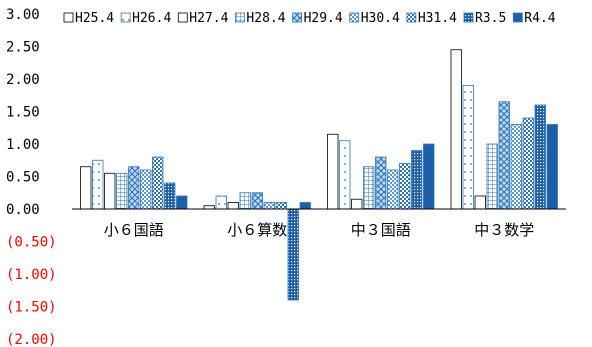 Image resolution: width=592 pixels, height=347 pixels. I want to click on bar-H31.4-2, so click(405, 186).